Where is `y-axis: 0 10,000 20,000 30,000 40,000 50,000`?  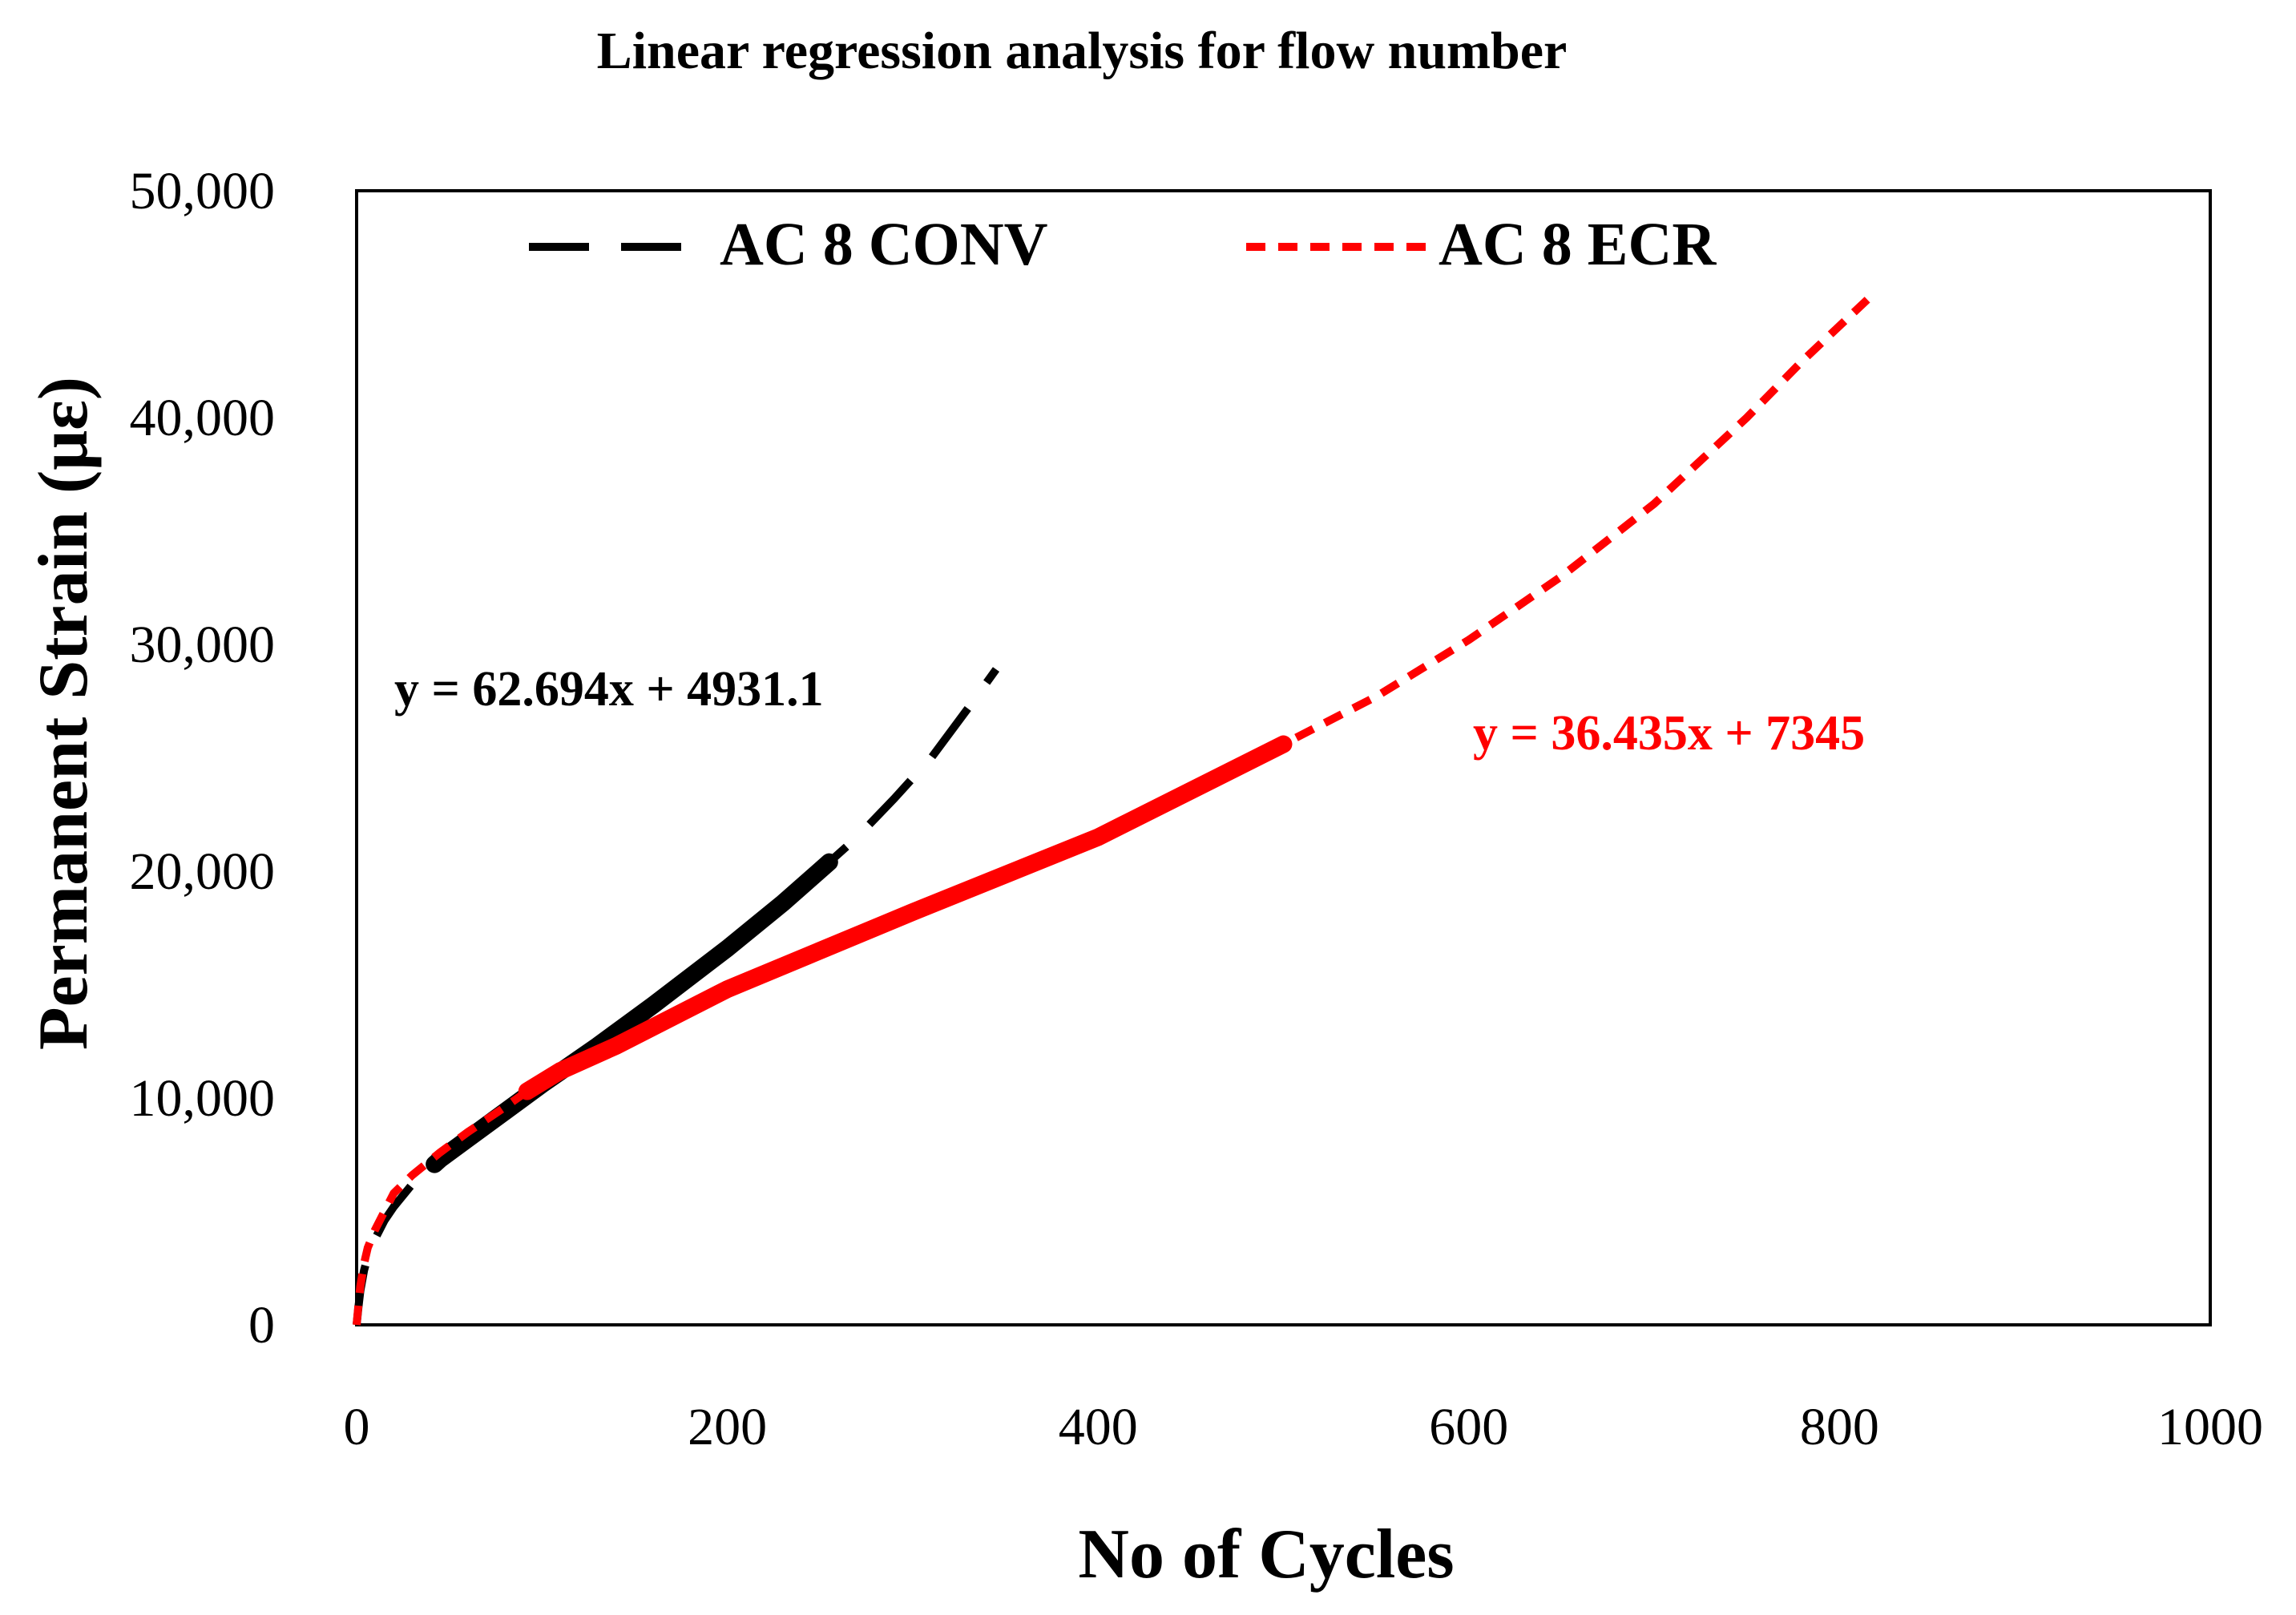 y-axis: 0 10,000 20,000 30,000 40,000 50,000 is located at coordinates (203, 758).